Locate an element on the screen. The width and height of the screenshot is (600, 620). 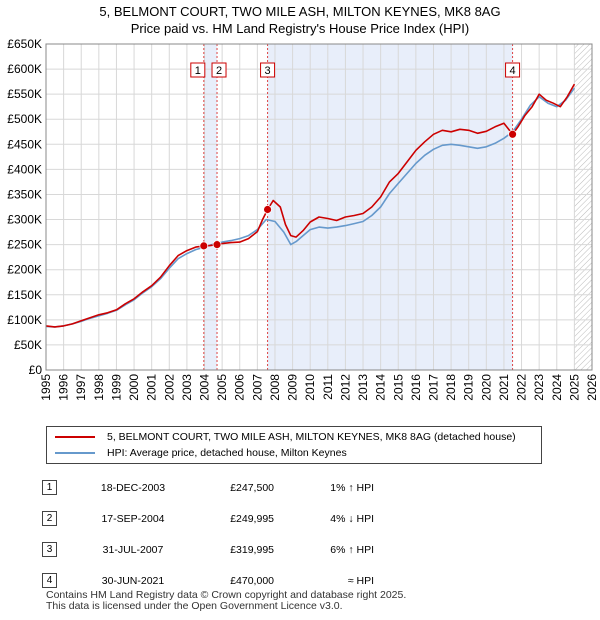
transaction-row: 1 18-DEC-2003 £247,500 1% ↑ HPI is located at coordinates (208, 487).